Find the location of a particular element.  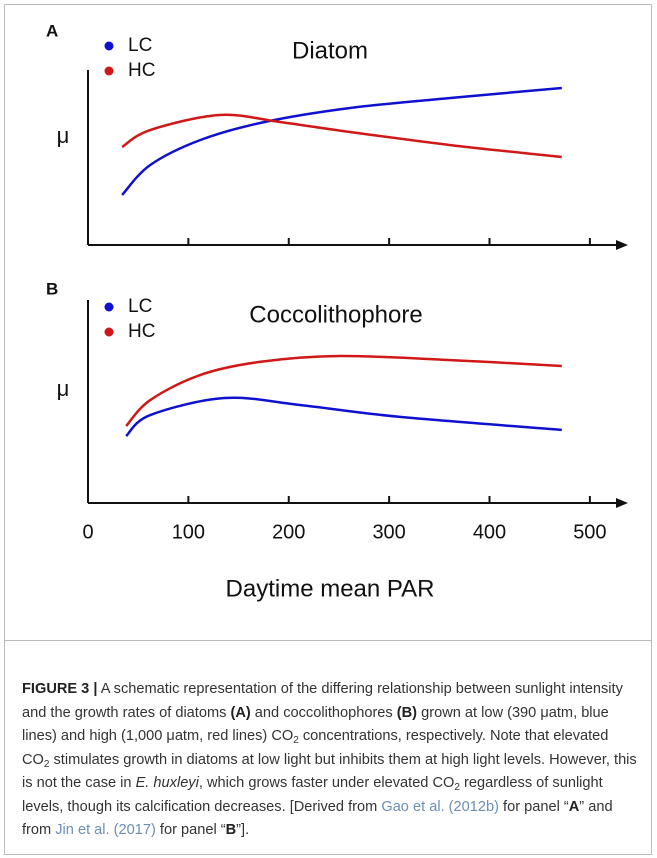

caption-plain: , which grows faster under elevated CO is located at coordinates (326, 783).